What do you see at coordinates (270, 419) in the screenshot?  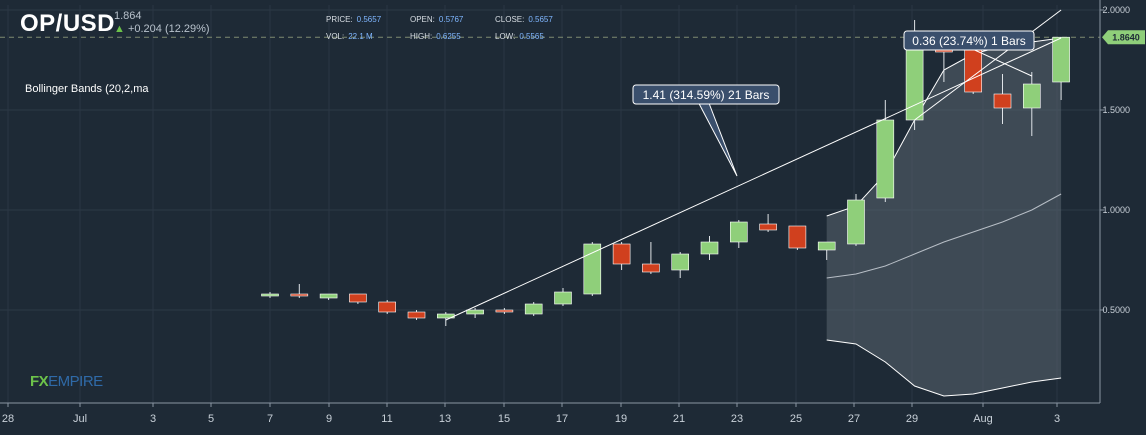 I see `x-tick-label: 7` at bounding box center [270, 419].